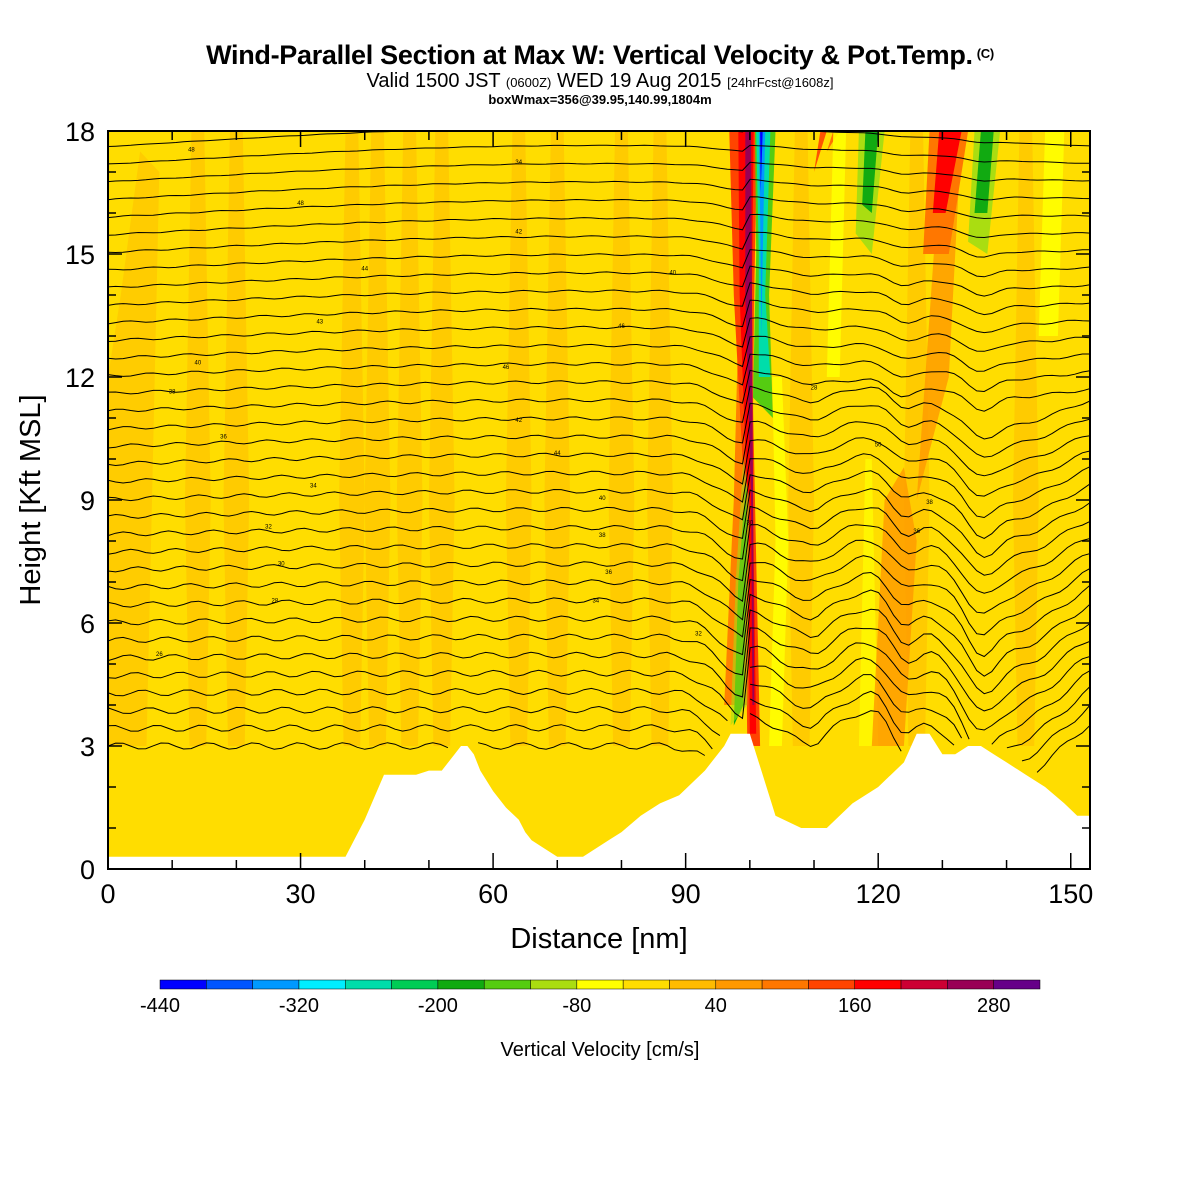 The image size is (1200, 1200). Describe the element at coordinates (749, 524) in the screenshot. I see `theta-contour-label: 30` at that location.